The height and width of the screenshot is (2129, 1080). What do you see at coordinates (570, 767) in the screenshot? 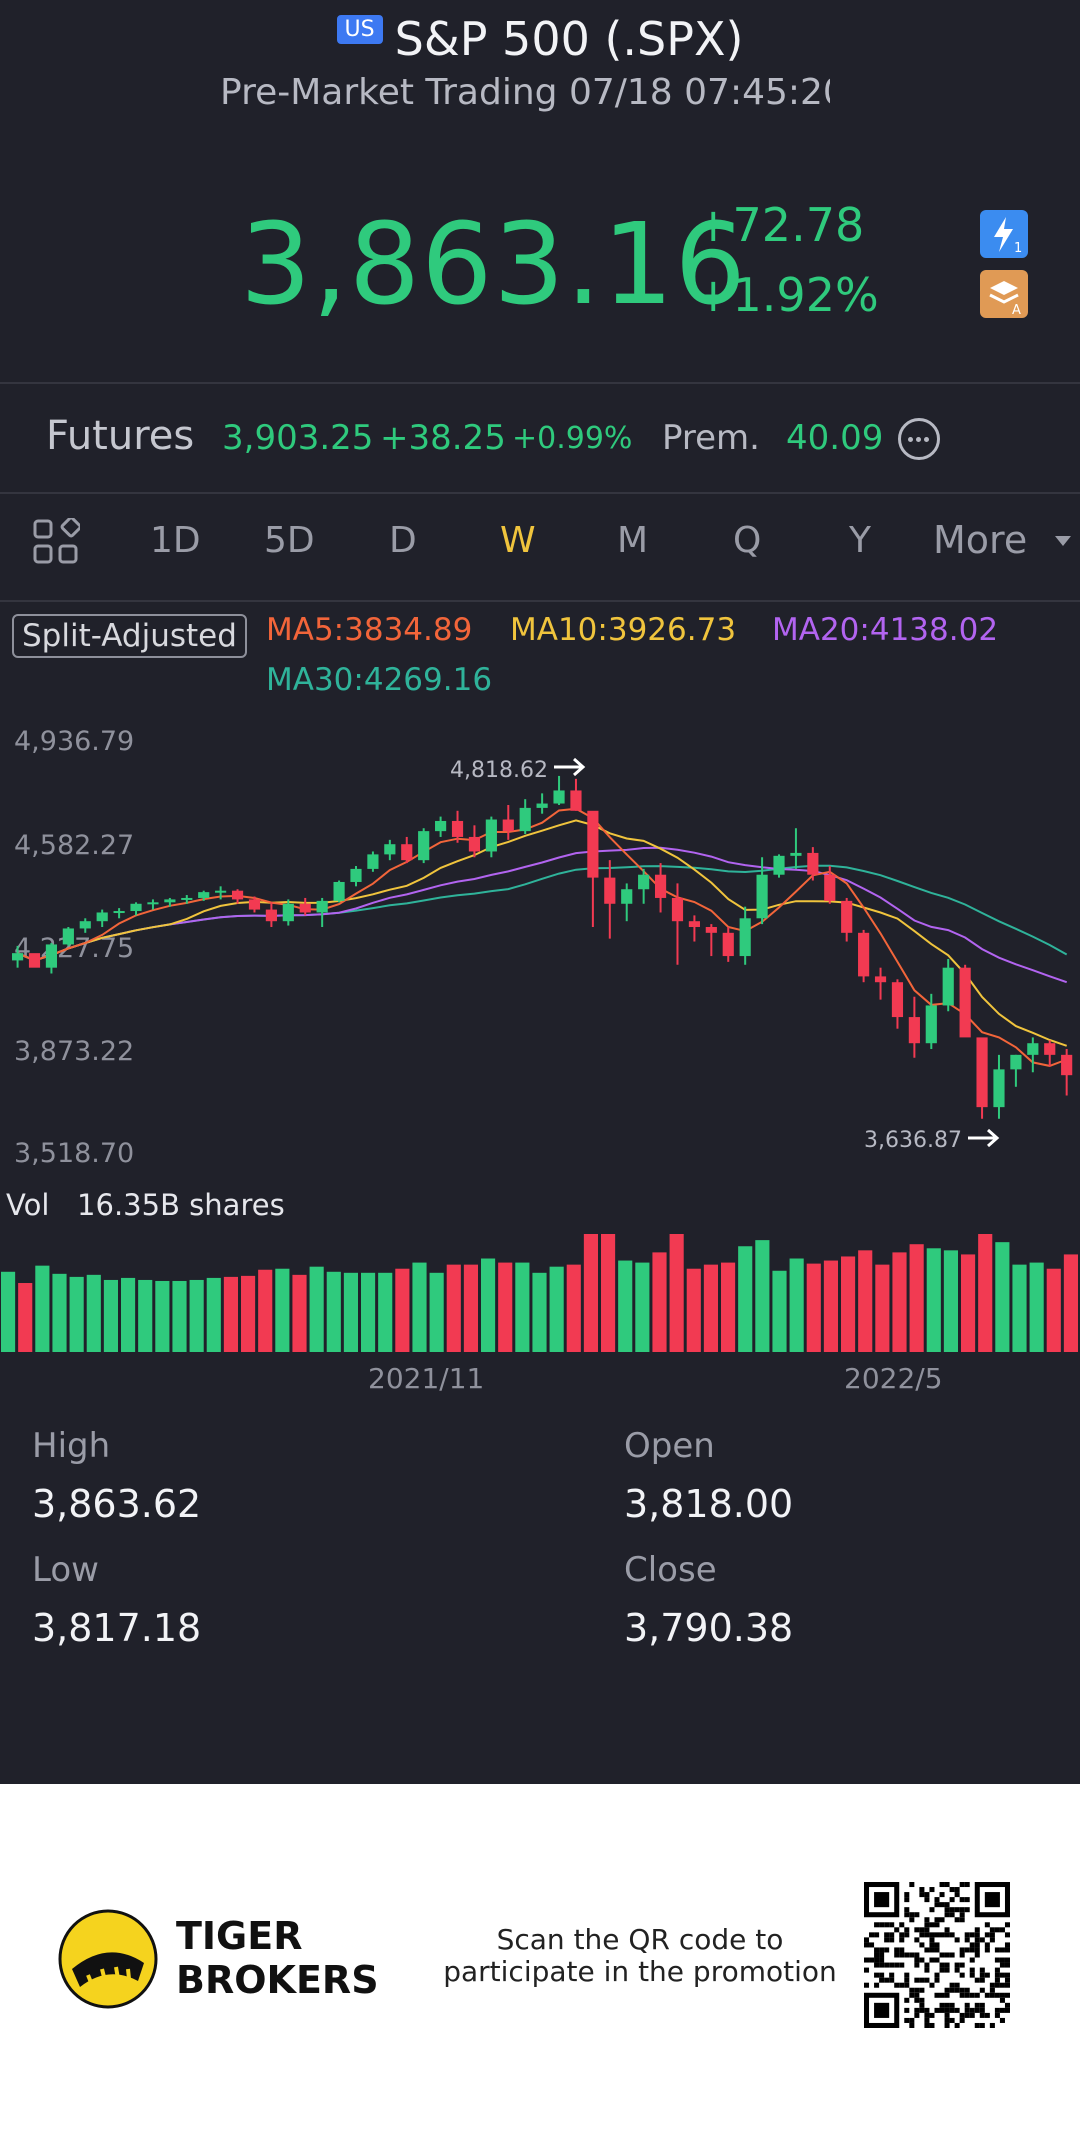
I see `arrow-right-icon` at bounding box center [570, 767].